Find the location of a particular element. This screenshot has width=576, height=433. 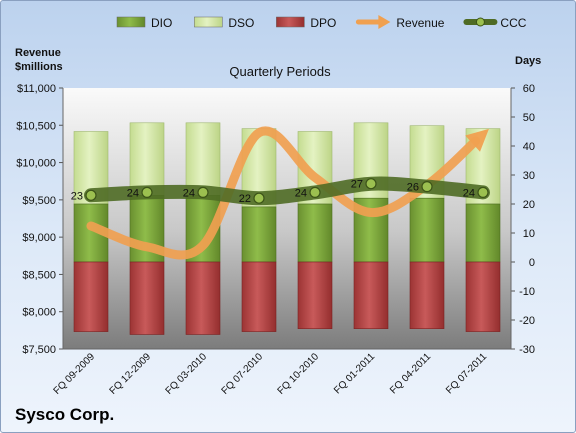

x-axis-tick-label: FQ 09-2009 is located at coordinates (75, 374).